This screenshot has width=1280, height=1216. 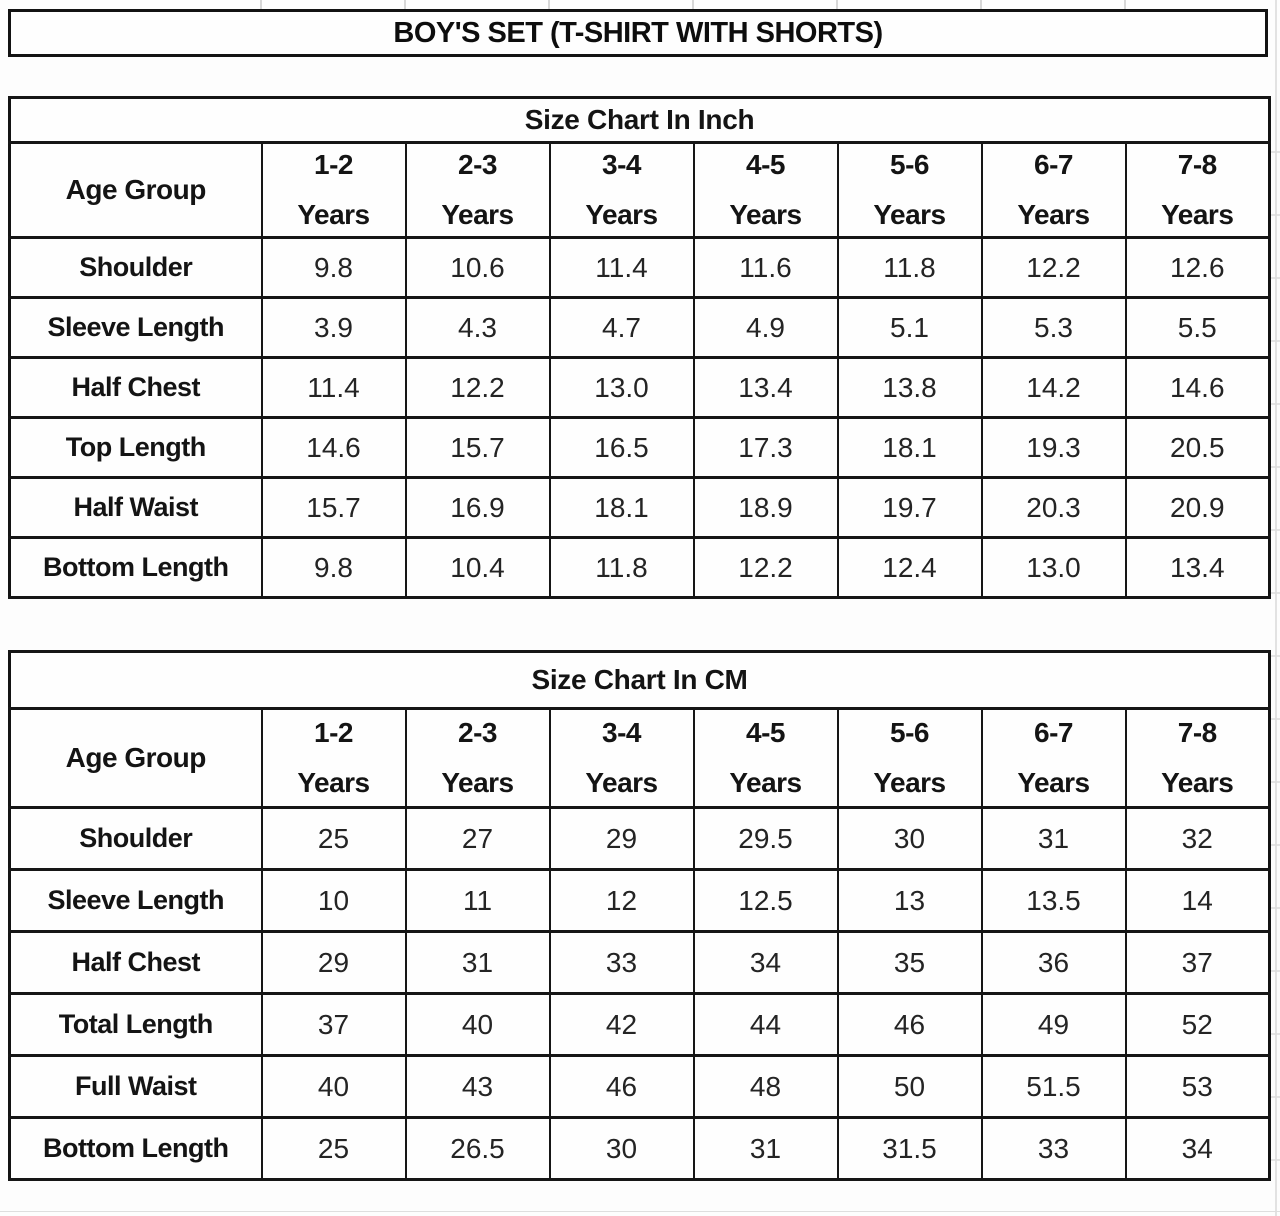 I want to click on table-row: Half Waist 15.7 16.9 18.1 18.9 19.7 20.3 20.9, so click(x=639, y=507).